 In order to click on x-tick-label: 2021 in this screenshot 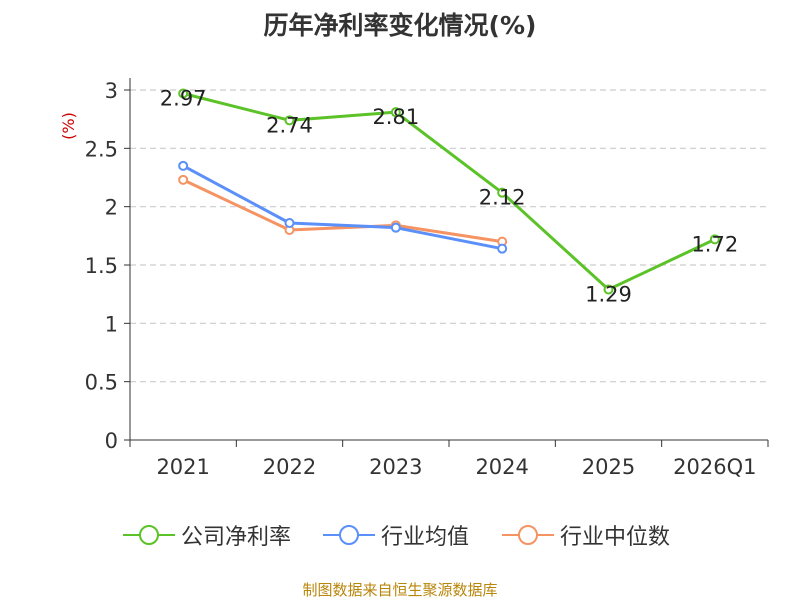, I will do `click(182, 467)`.